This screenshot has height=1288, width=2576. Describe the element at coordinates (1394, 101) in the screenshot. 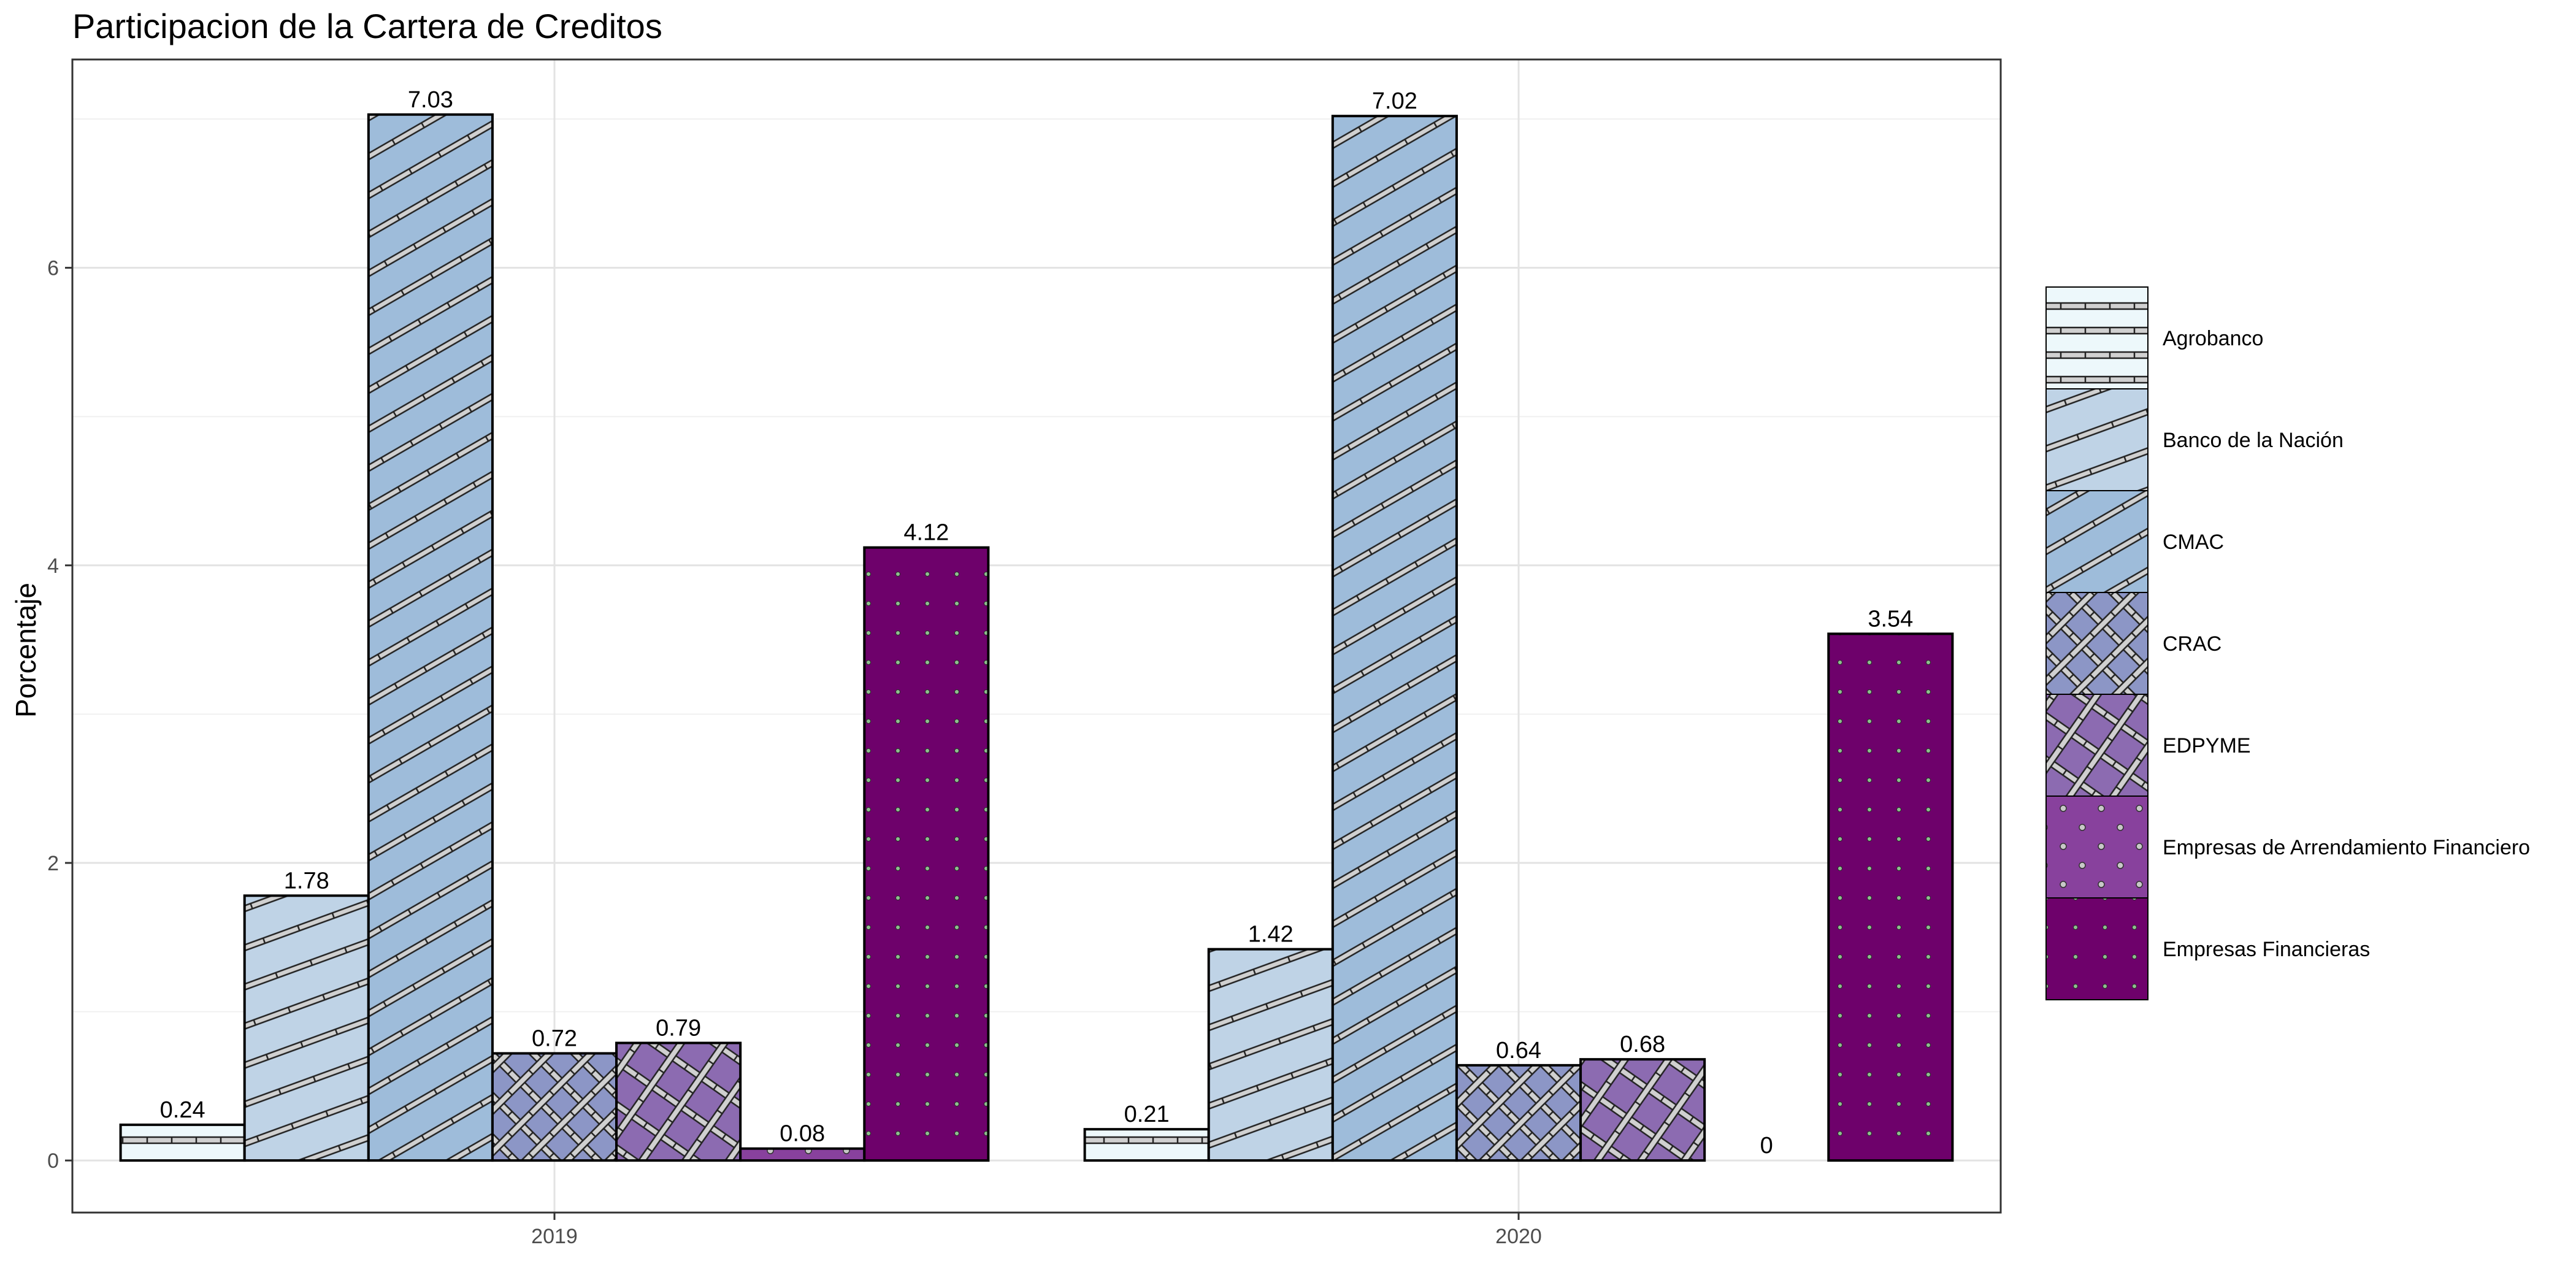

I see `data-label-cmac-2020: 7.02` at that location.